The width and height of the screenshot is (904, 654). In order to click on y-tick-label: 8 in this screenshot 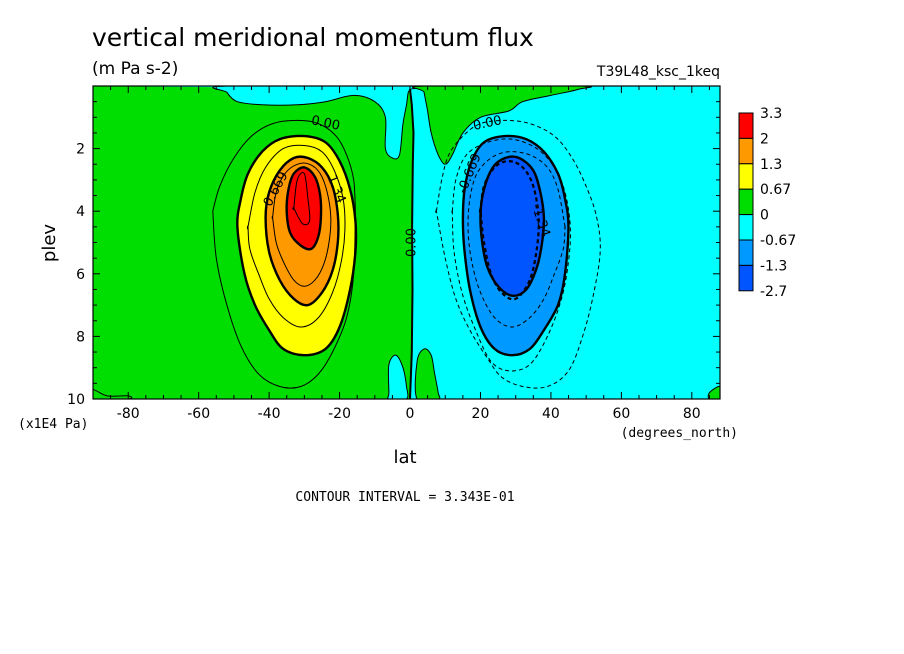, I will do `click(80, 337)`.